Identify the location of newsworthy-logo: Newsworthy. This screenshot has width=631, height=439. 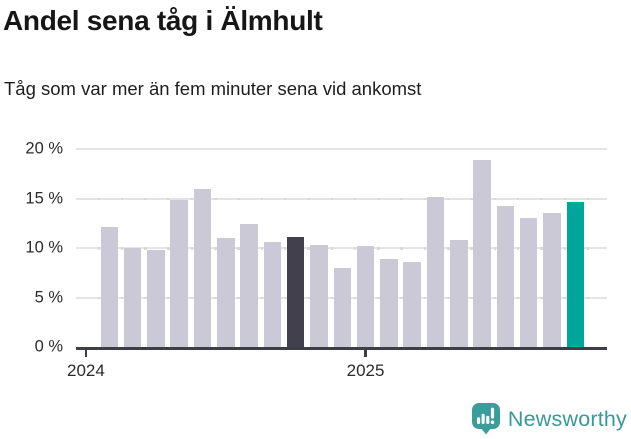
(549, 419).